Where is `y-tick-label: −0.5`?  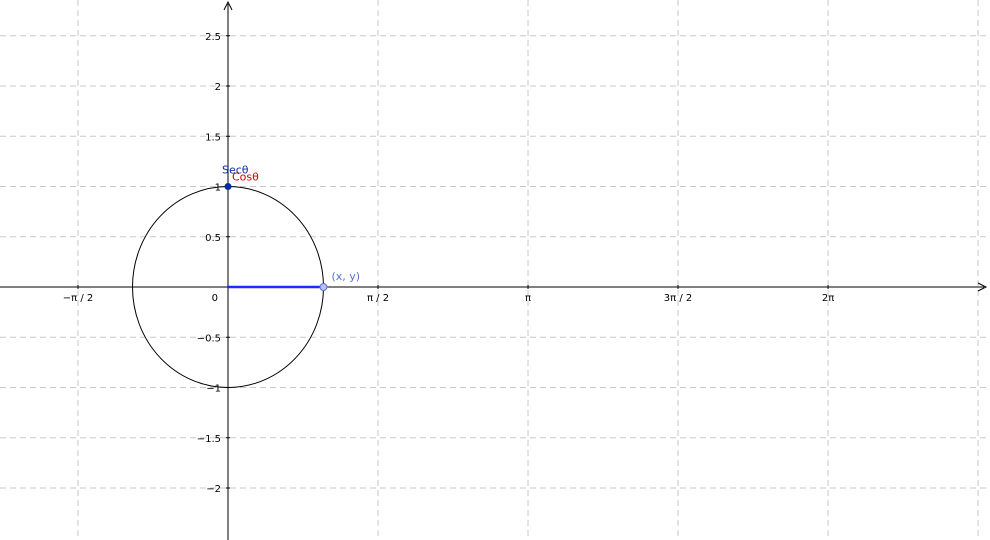
y-tick-label: −0.5 is located at coordinates (209, 338).